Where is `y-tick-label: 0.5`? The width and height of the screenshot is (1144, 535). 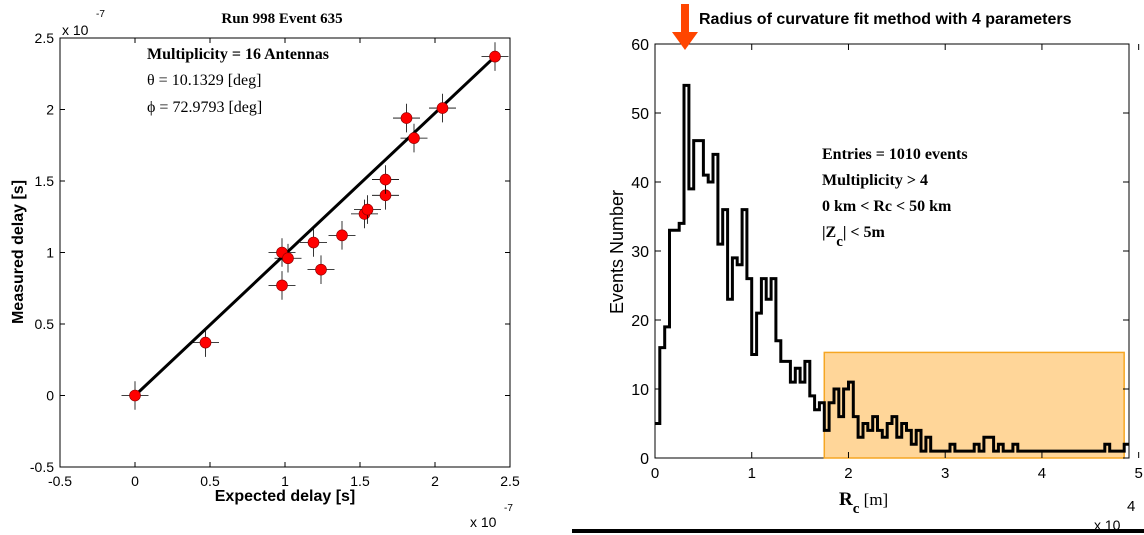
y-tick-label: 0.5 is located at coordinates (45, 324).